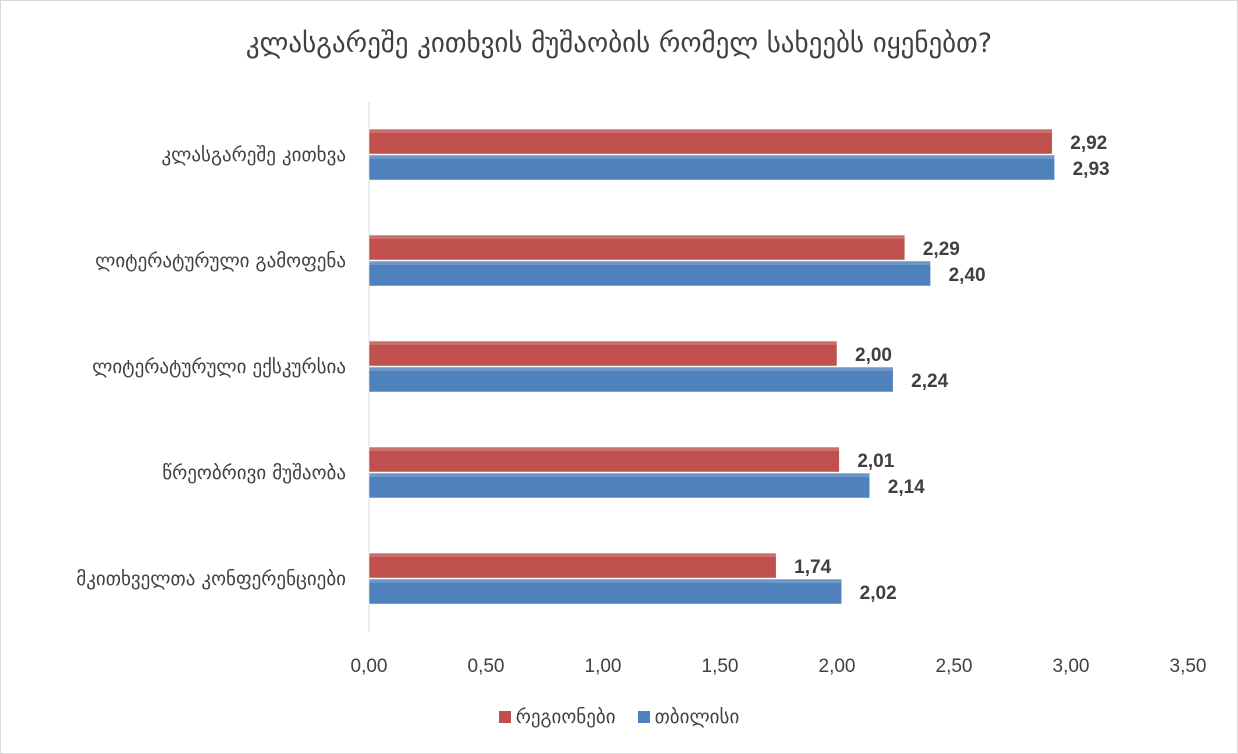  I want to click on data-label-regions: 1,74, so click(812, 567).